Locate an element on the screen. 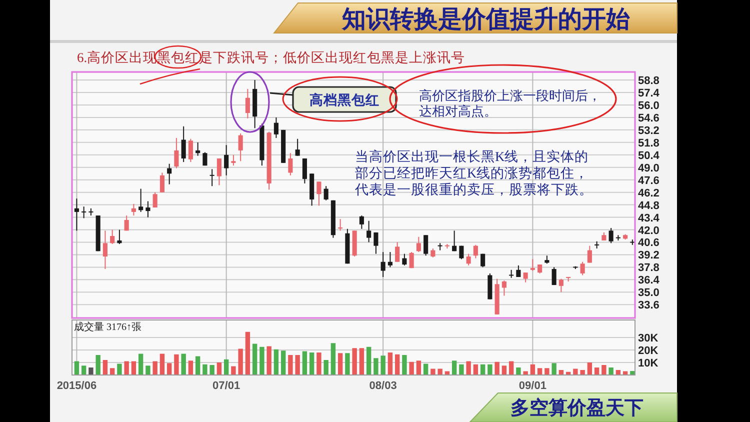  y-tick-label: 30K is located at coordinates (648, 338).